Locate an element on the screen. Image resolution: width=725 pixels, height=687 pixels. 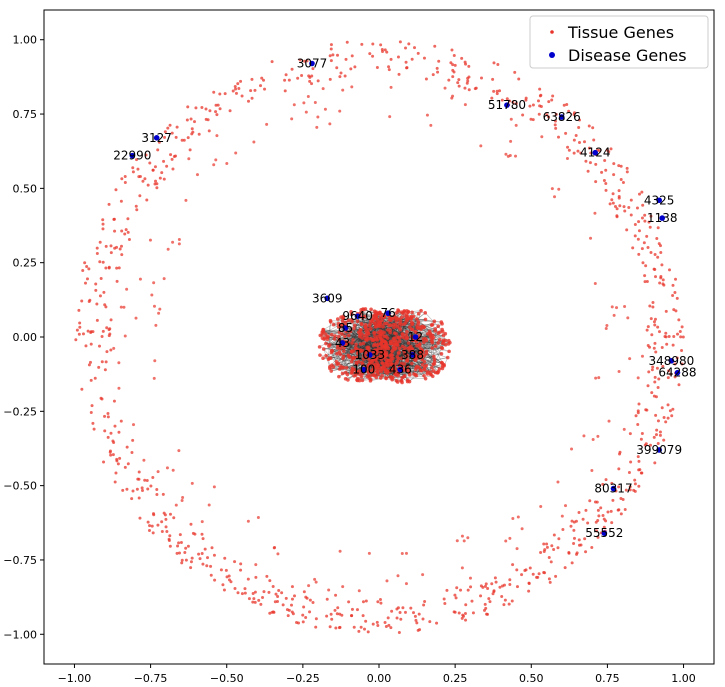
y-axis: 1.00 0.75 0.50 0.25 0.00 −0.25 −0.50 −0.75 −1.00 is located at coordinates (23, 337).